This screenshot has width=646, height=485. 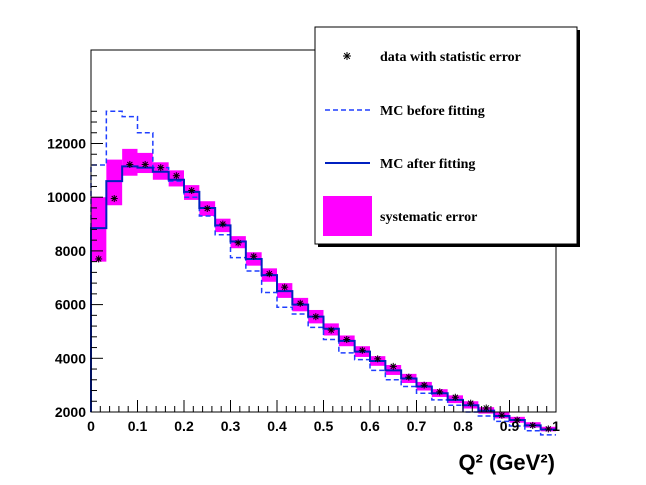 What do you see at coordinates (70, 412) in the screenshot?
I see `y-tick-label: 2000` at bounding box center [70, 412].